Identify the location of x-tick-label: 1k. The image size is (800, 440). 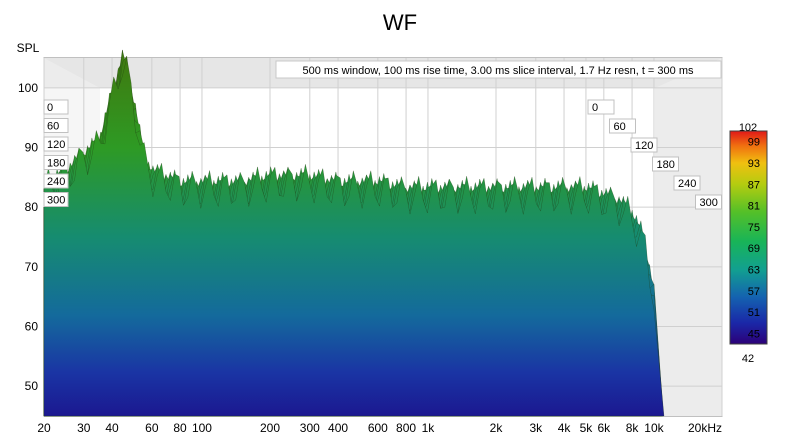
(429, 428).